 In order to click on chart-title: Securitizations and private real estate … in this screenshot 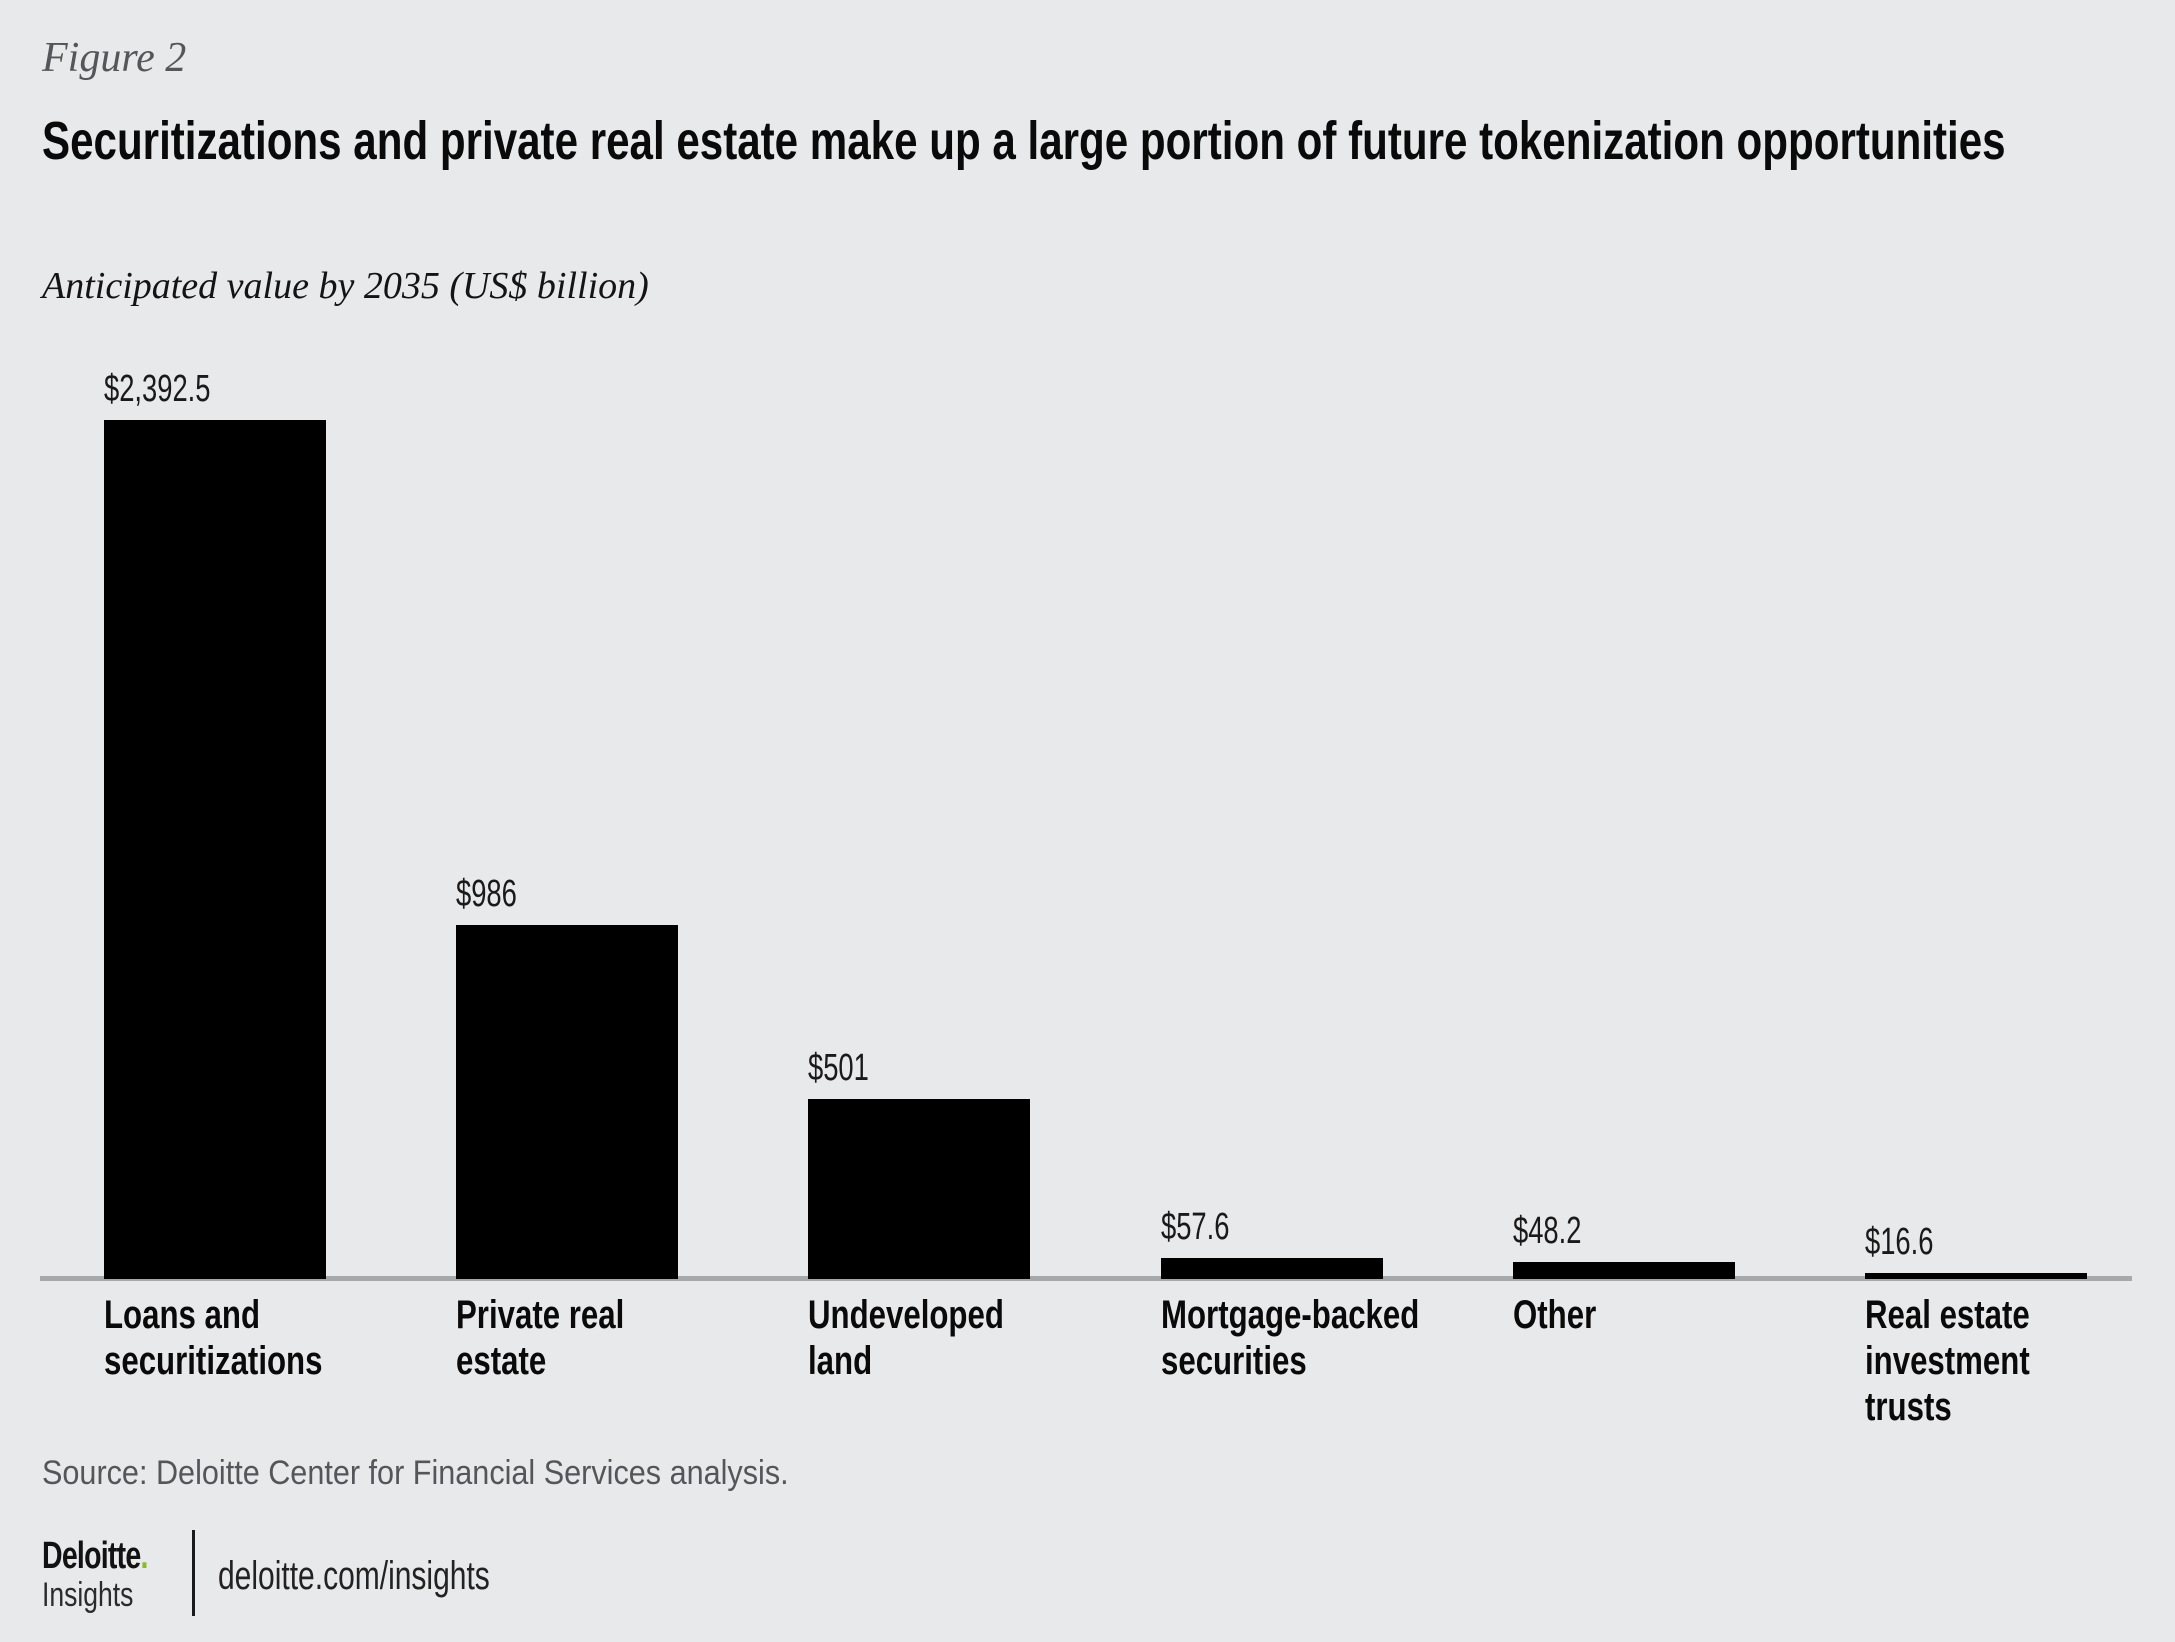, I will do `click(1108, 141)`.